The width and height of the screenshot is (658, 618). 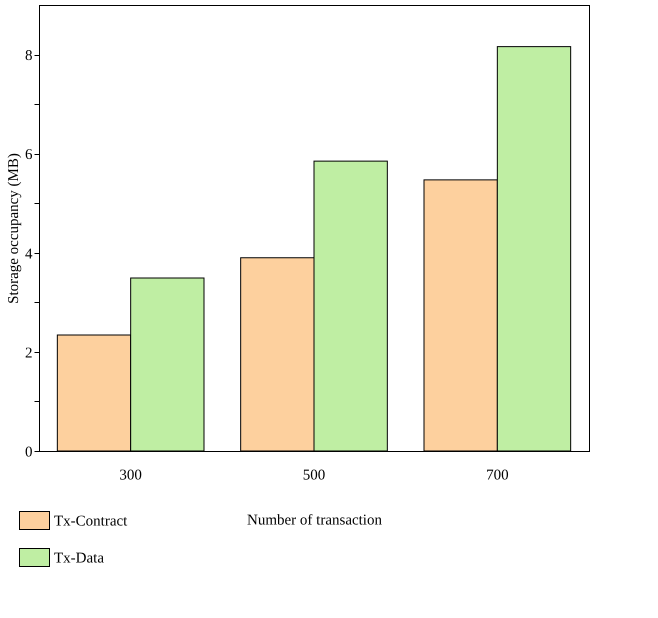 I want to click on y-tick-label: 2, so click(x=28, y=353).